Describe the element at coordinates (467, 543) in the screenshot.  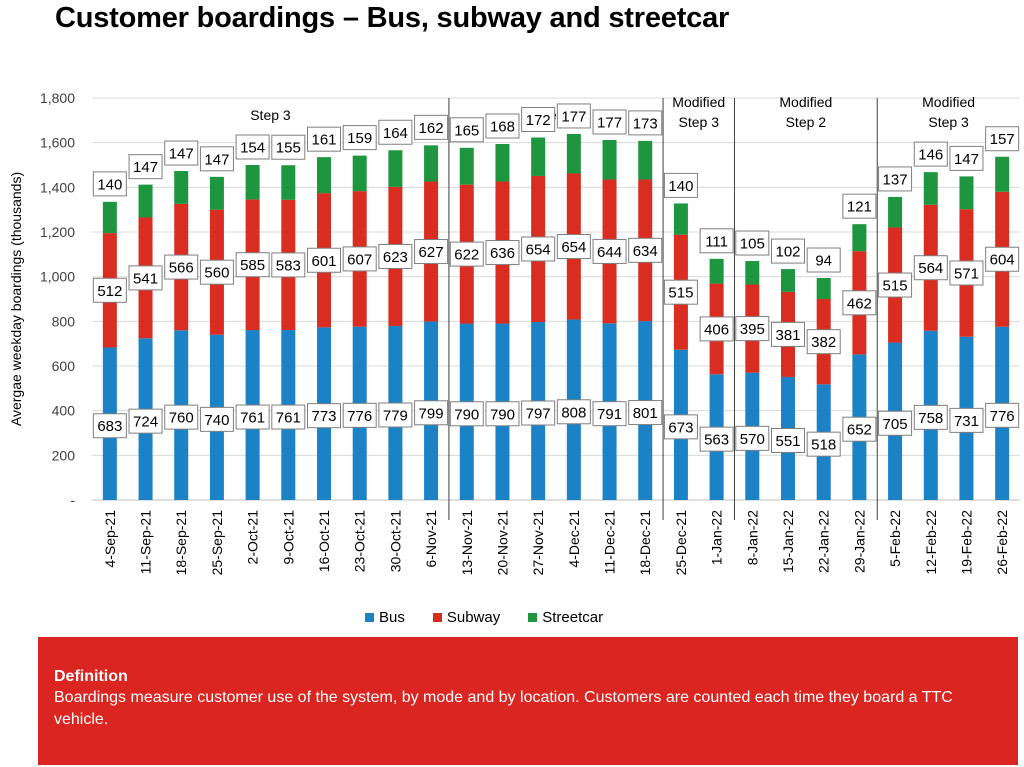
I see `x-tick-label: 13-Nov-21` at that location.